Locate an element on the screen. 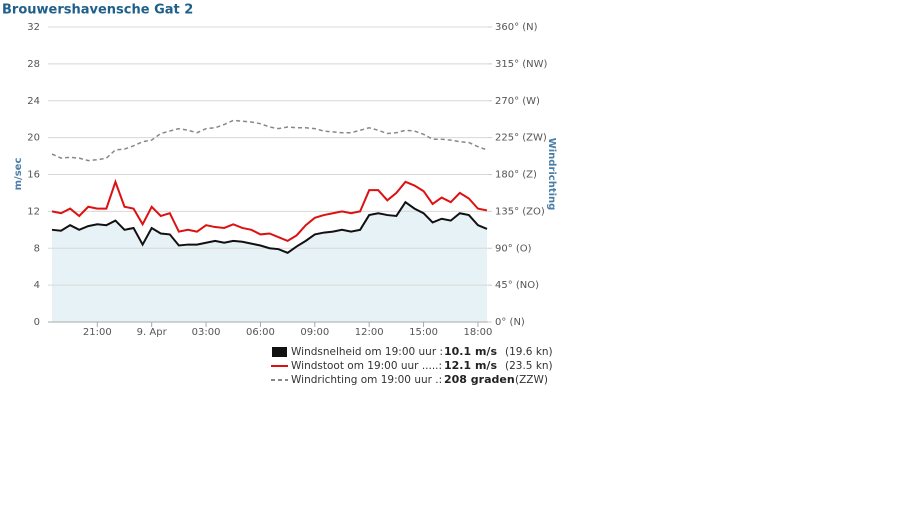 This screenshot has height=518, width=900. y2-tick-label: 135° (ZO) is located at coordinates (520, 211).